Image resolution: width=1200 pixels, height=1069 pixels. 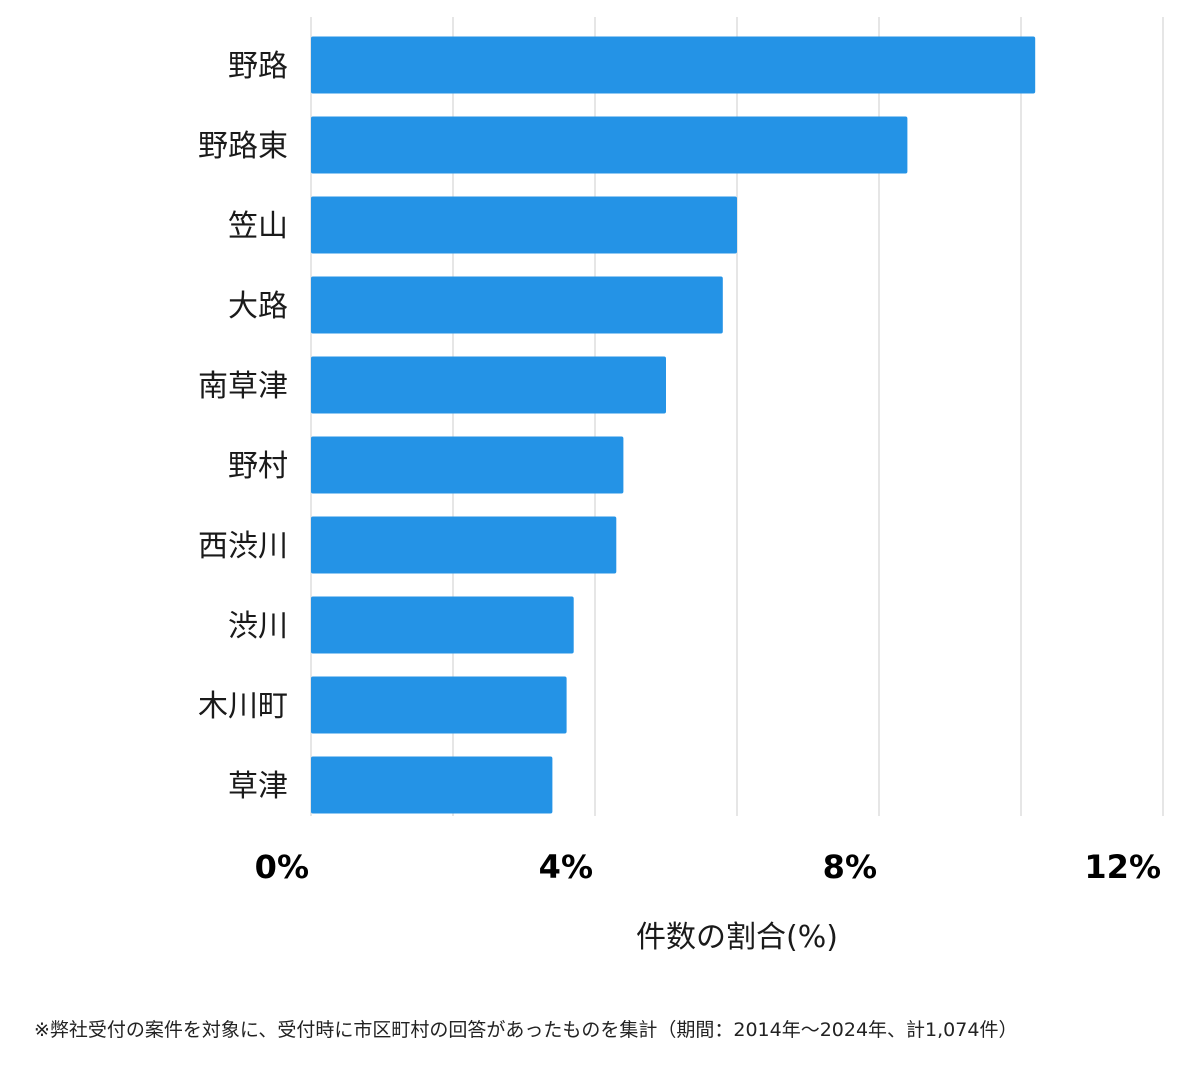 I want to click on category-label: 野路, so click(x=258, y=66).